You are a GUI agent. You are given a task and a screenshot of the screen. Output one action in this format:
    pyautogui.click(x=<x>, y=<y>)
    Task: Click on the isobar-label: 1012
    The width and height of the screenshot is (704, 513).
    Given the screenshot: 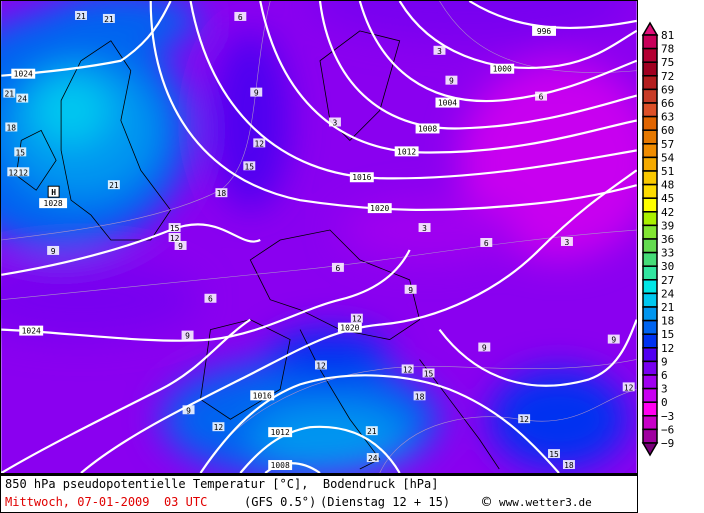 What is the action you would take?
    pyautogui.click(x=280, y=432)
    